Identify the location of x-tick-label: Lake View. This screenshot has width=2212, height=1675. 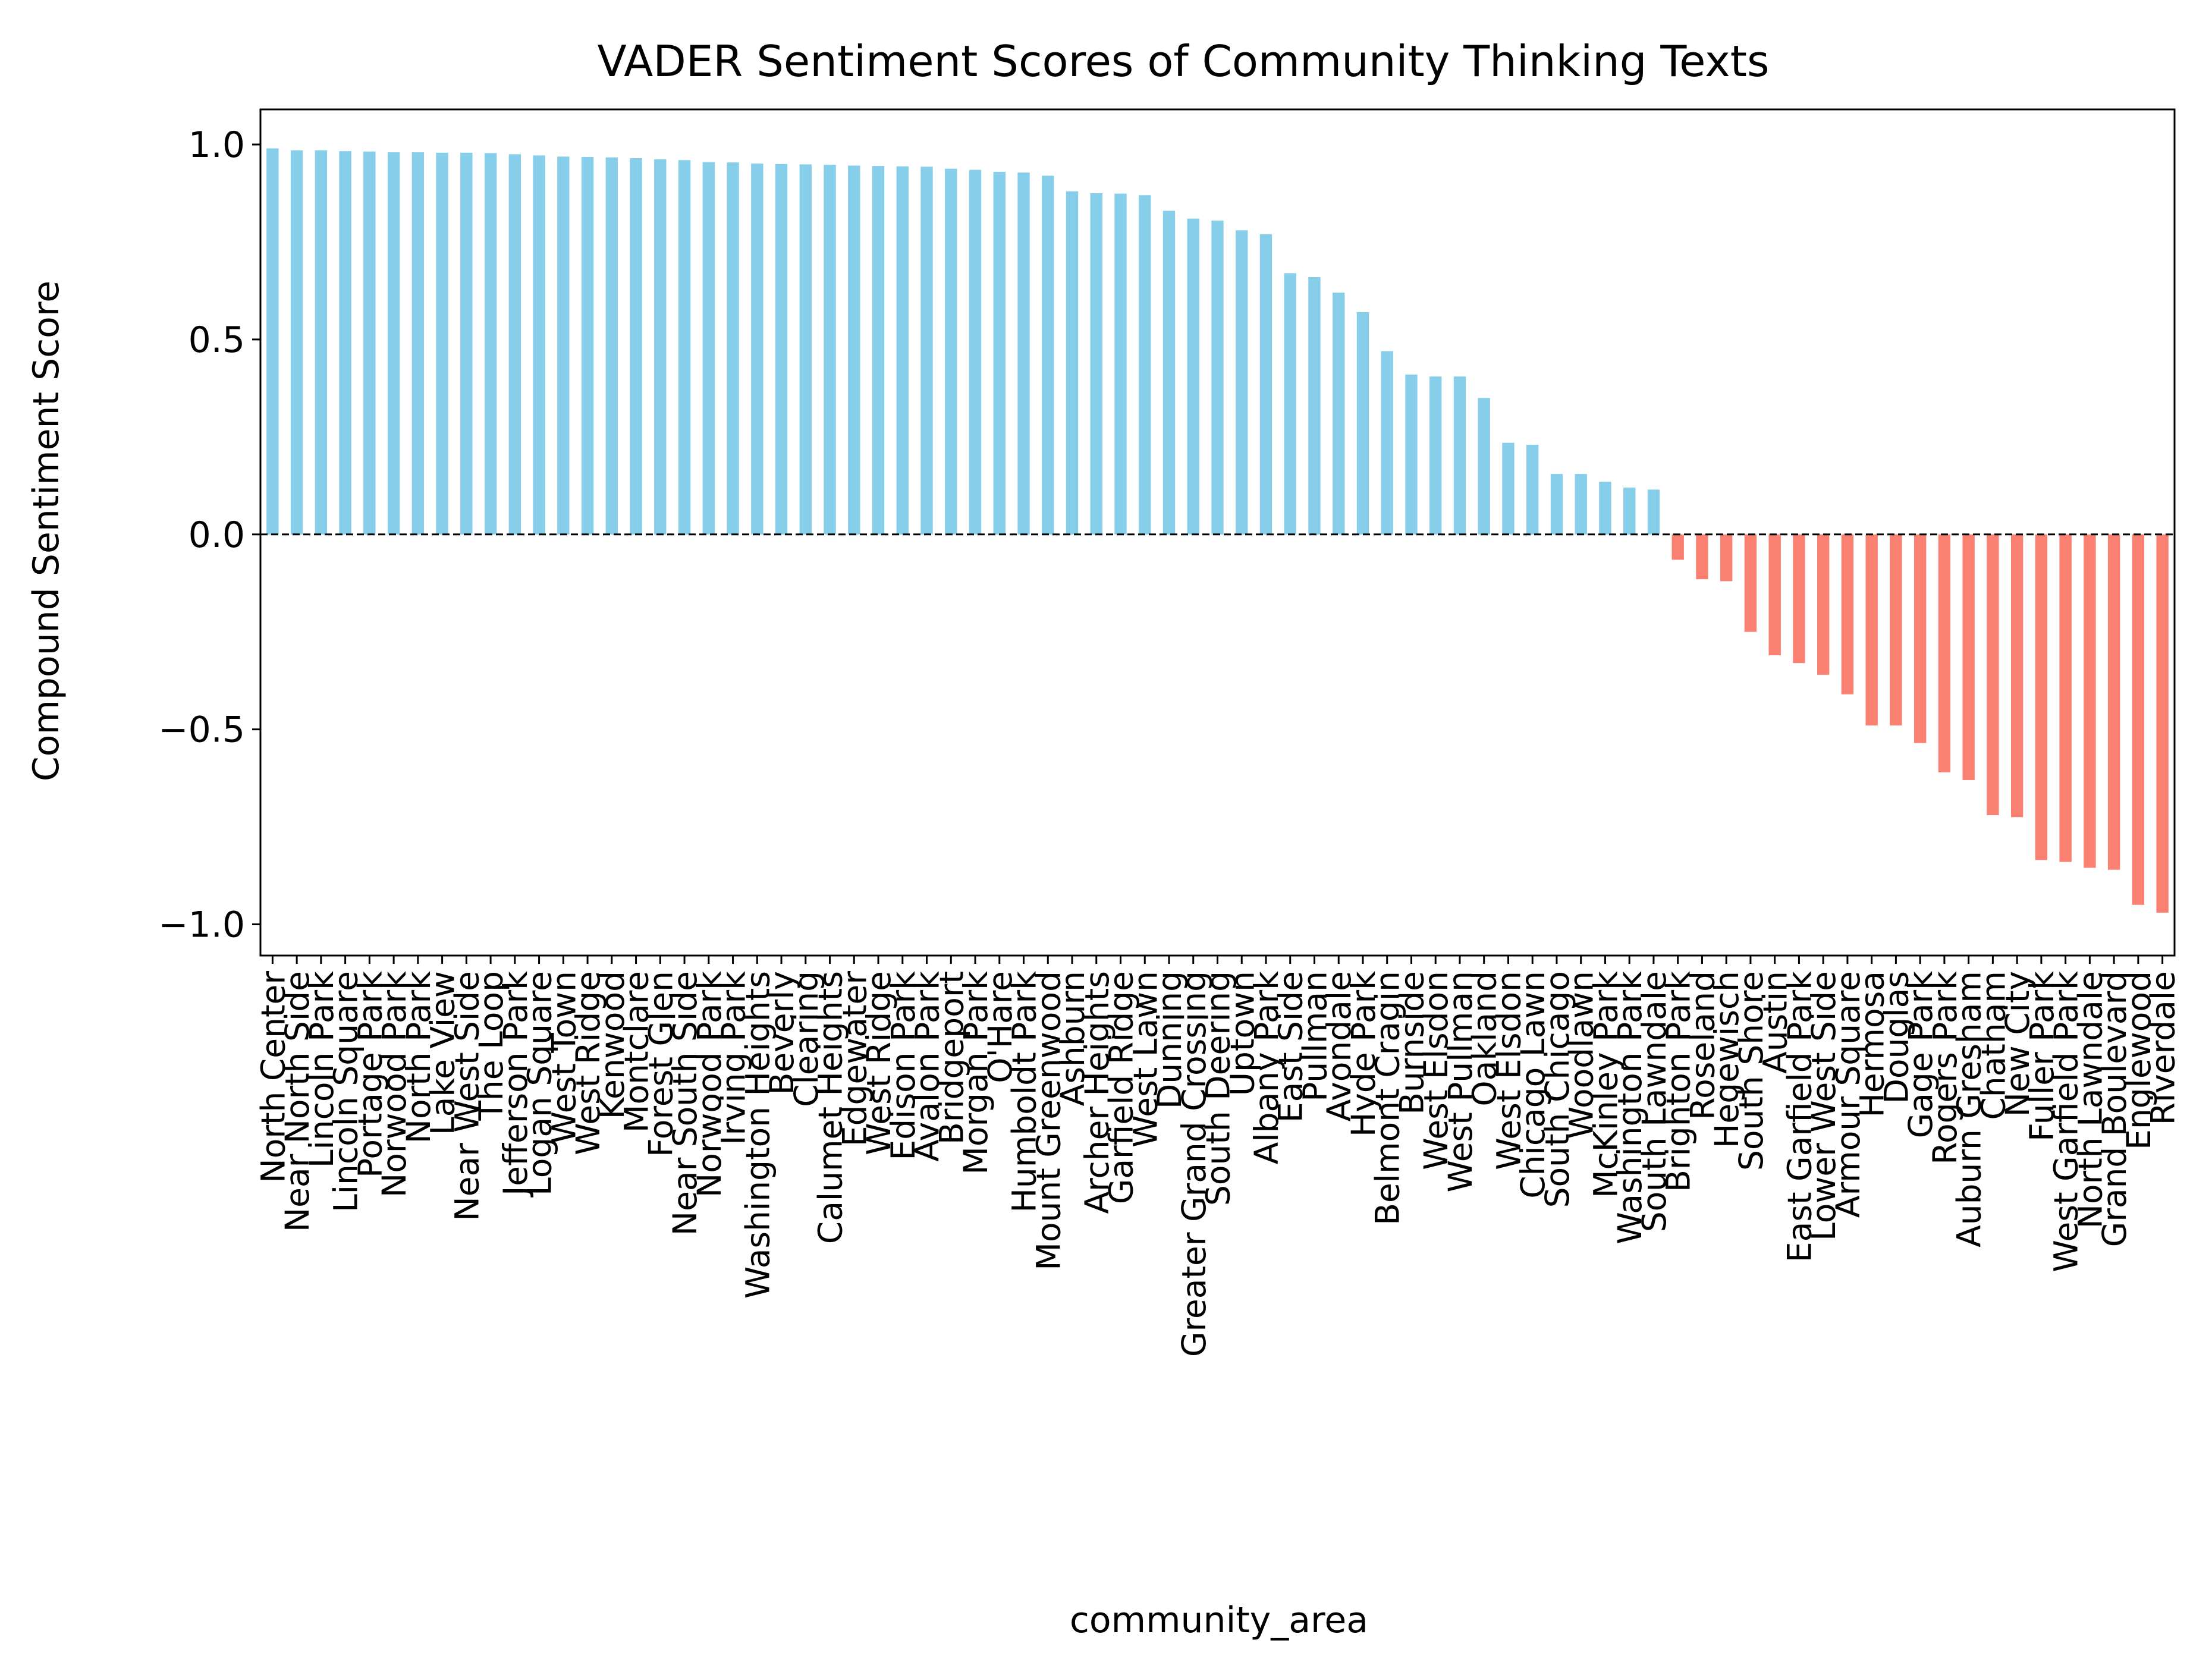
(443, 1053).